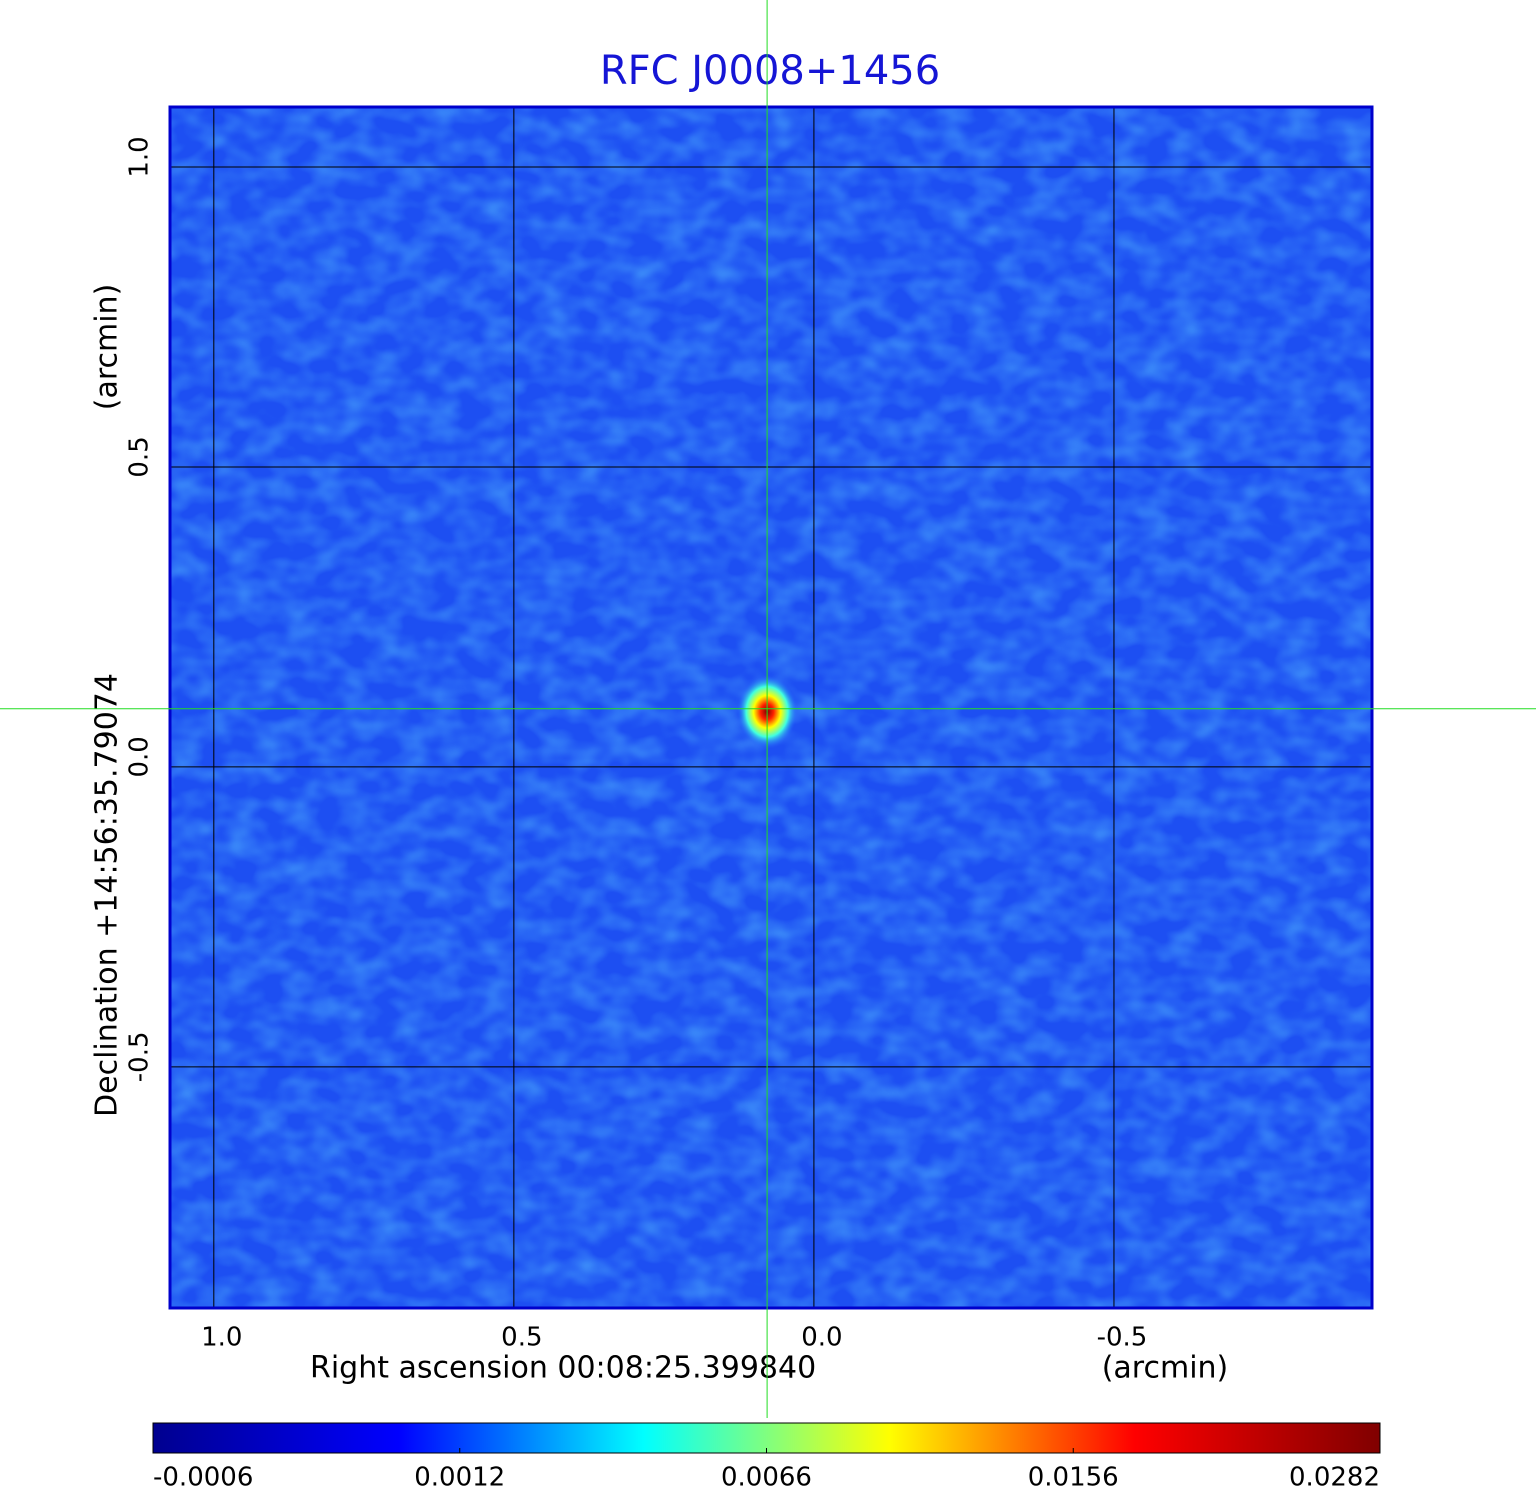 Image resolution: width=1536 pixels, height=1511 pixels. What do you see at coordinates (1073, 1478) in the screenshot?
I see `colorbar-tick-label: 0.0156` at bounding box center [1073, 1478].